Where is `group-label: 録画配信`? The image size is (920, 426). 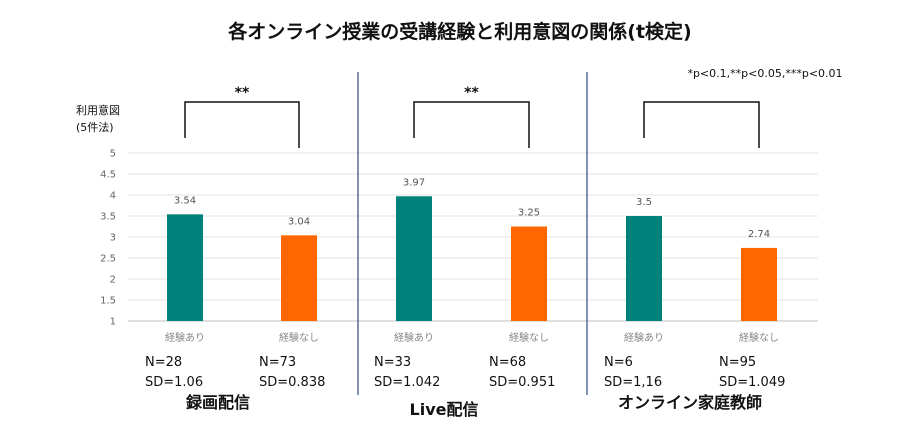 group-label: 録画配信 is located at coordinates (218, 402).